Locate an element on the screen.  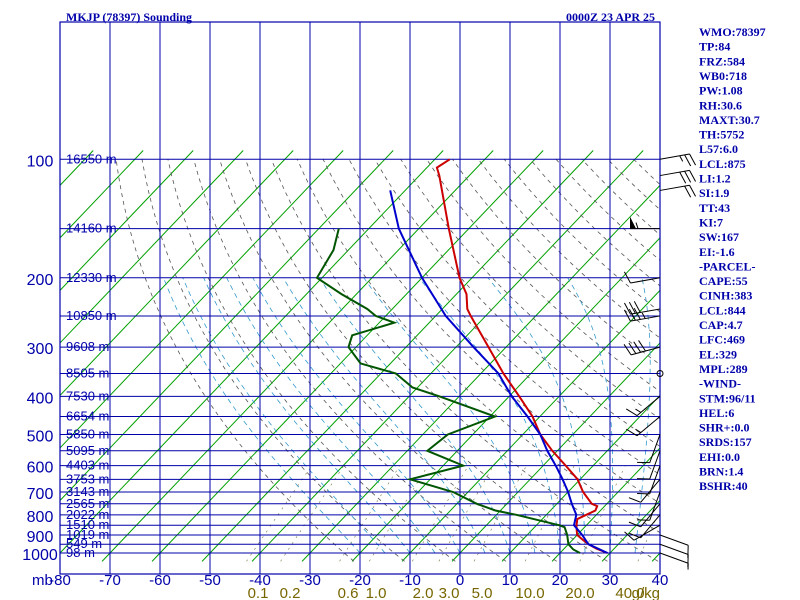
height-label: 10850 m is located at coordinates (91, 315).